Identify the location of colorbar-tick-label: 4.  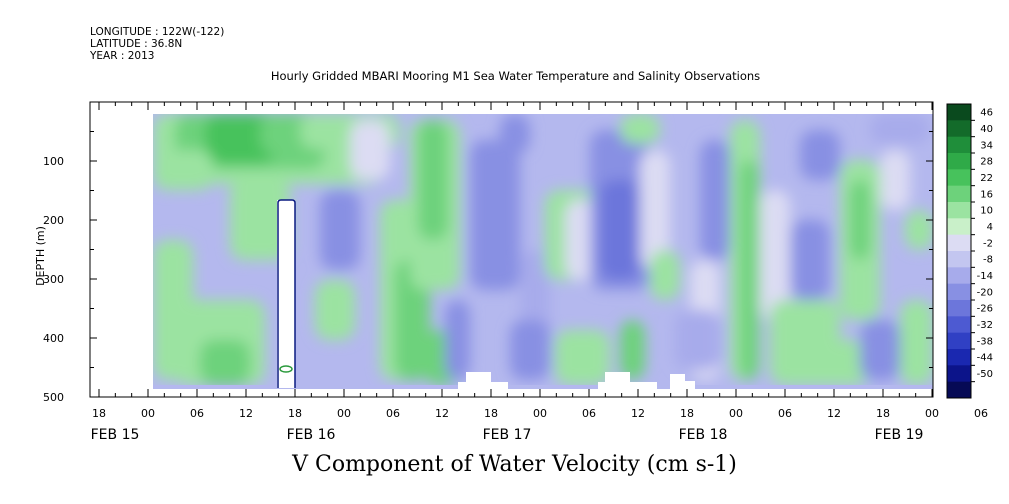
(990, 227).